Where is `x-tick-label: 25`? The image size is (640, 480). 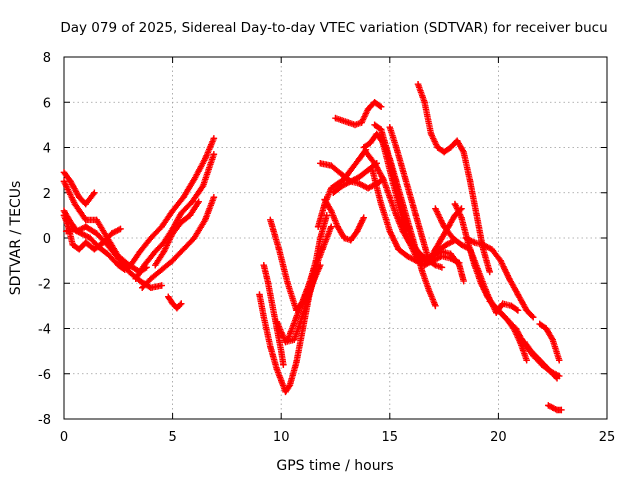 x-tick-label: 25 is located at coordinates (607, 437).